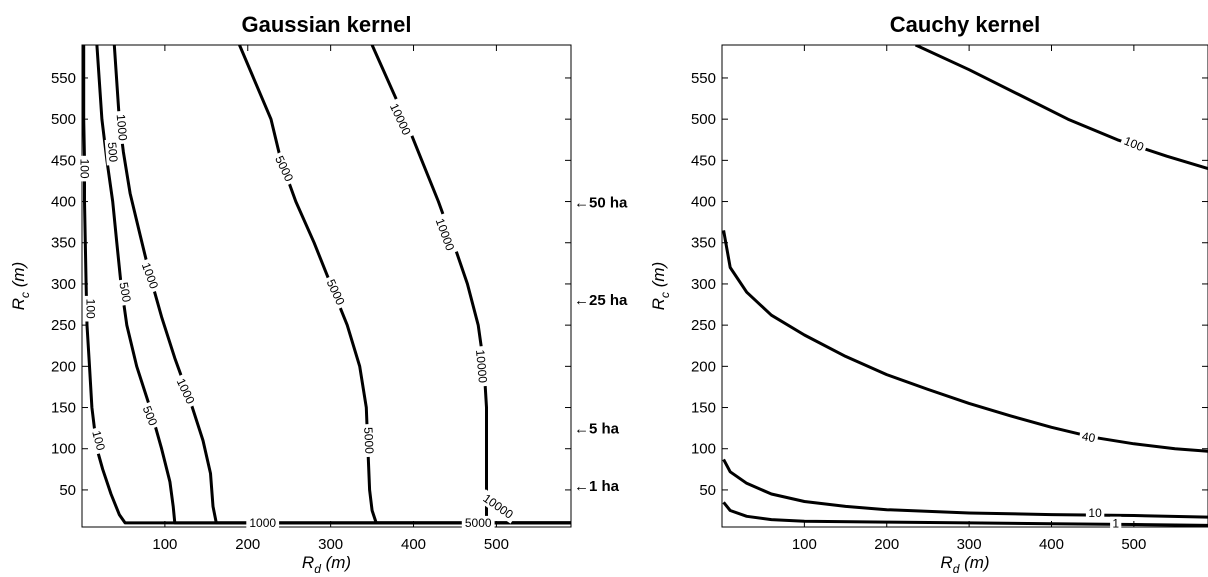 Image resolution: width=1208 pixels, height=577 pixels. I want to click on contour-label-text: 10, so click(1095, 513).